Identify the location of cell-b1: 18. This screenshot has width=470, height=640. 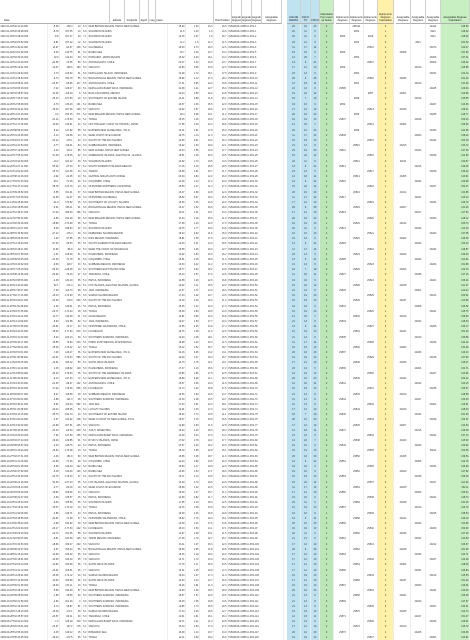
(294, 99).